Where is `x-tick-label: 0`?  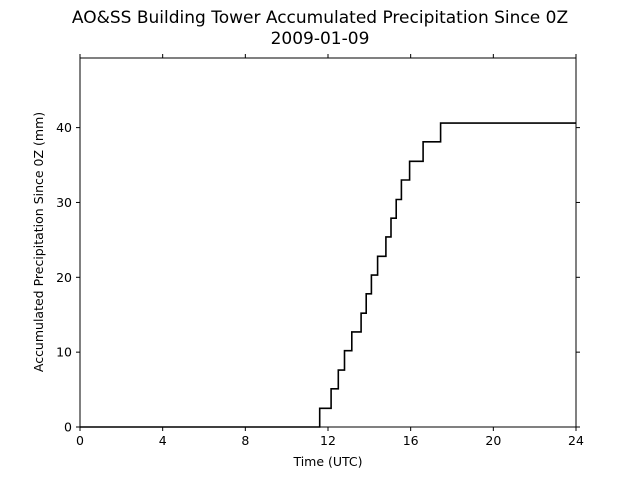 x-tick-label: 0 is located at coordinates (80, 440).